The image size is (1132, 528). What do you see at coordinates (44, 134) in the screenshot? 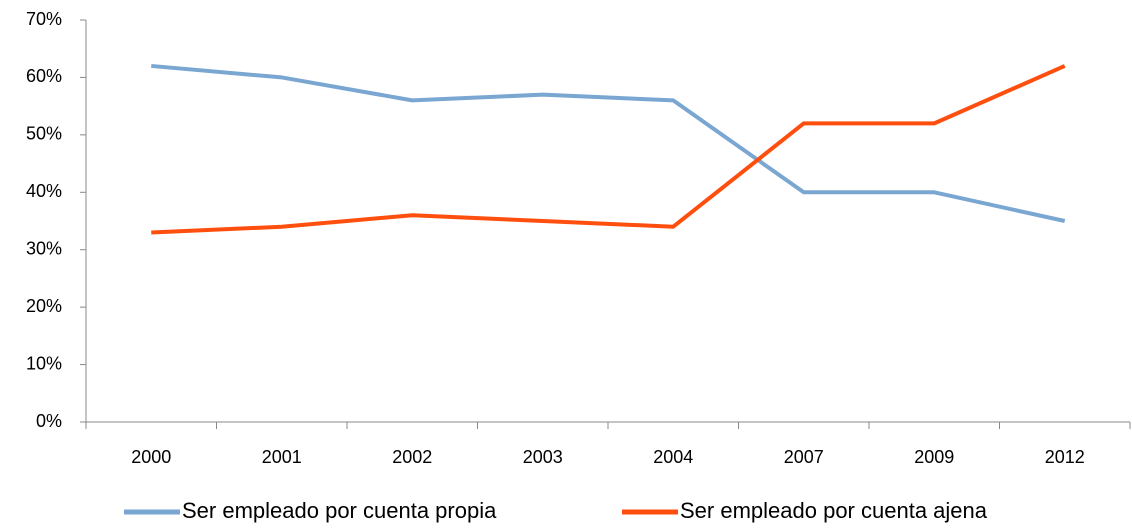
I see `y-tick-label: 50%` at bounding box center [44, 134].